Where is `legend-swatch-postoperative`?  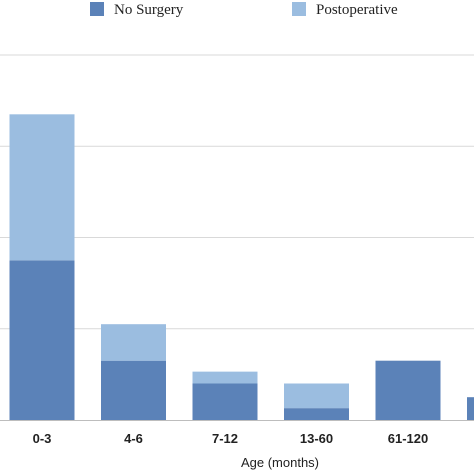
legend-swatch-postoperative is located at coordinates (299, 9).